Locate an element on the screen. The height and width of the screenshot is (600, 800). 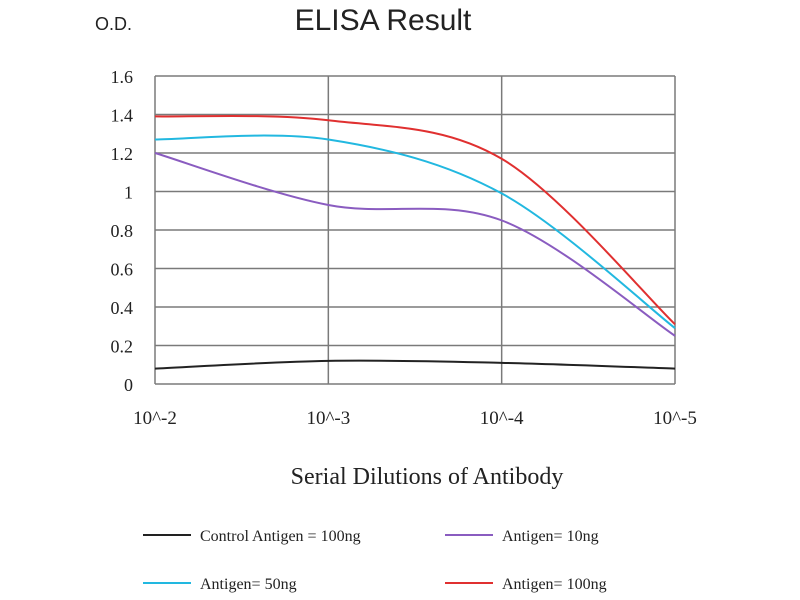
y-tick-label: 0.6 is located at coordinates (122, 270).